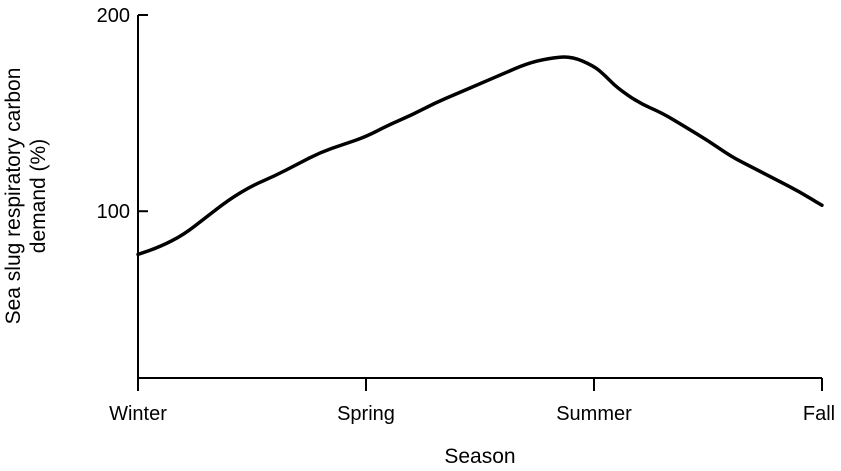 This screenshot has width=841, height=471. I want to click on y-axis-title: Sea slug respiratory carbon demand (%), so click(26, 196).